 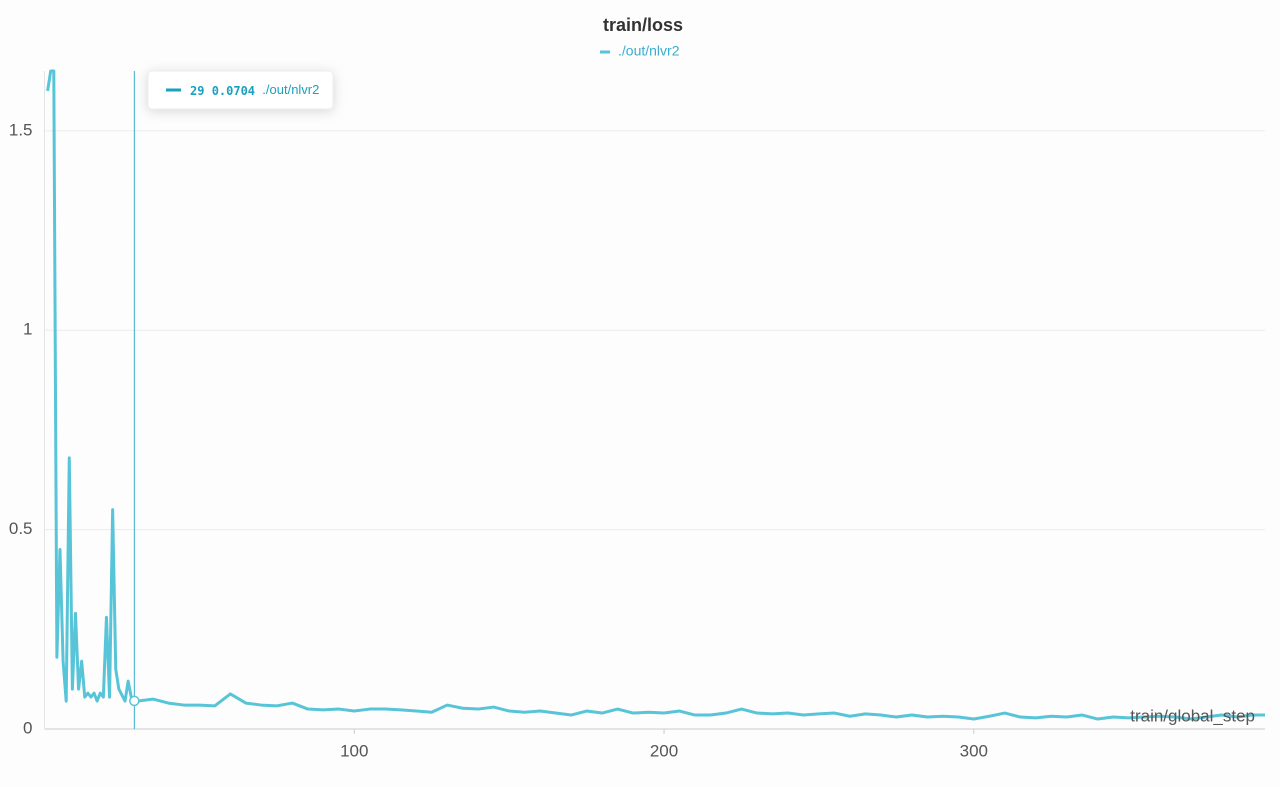 I want to click on y-tick-label: 1.5, so click(x=21, y=129).